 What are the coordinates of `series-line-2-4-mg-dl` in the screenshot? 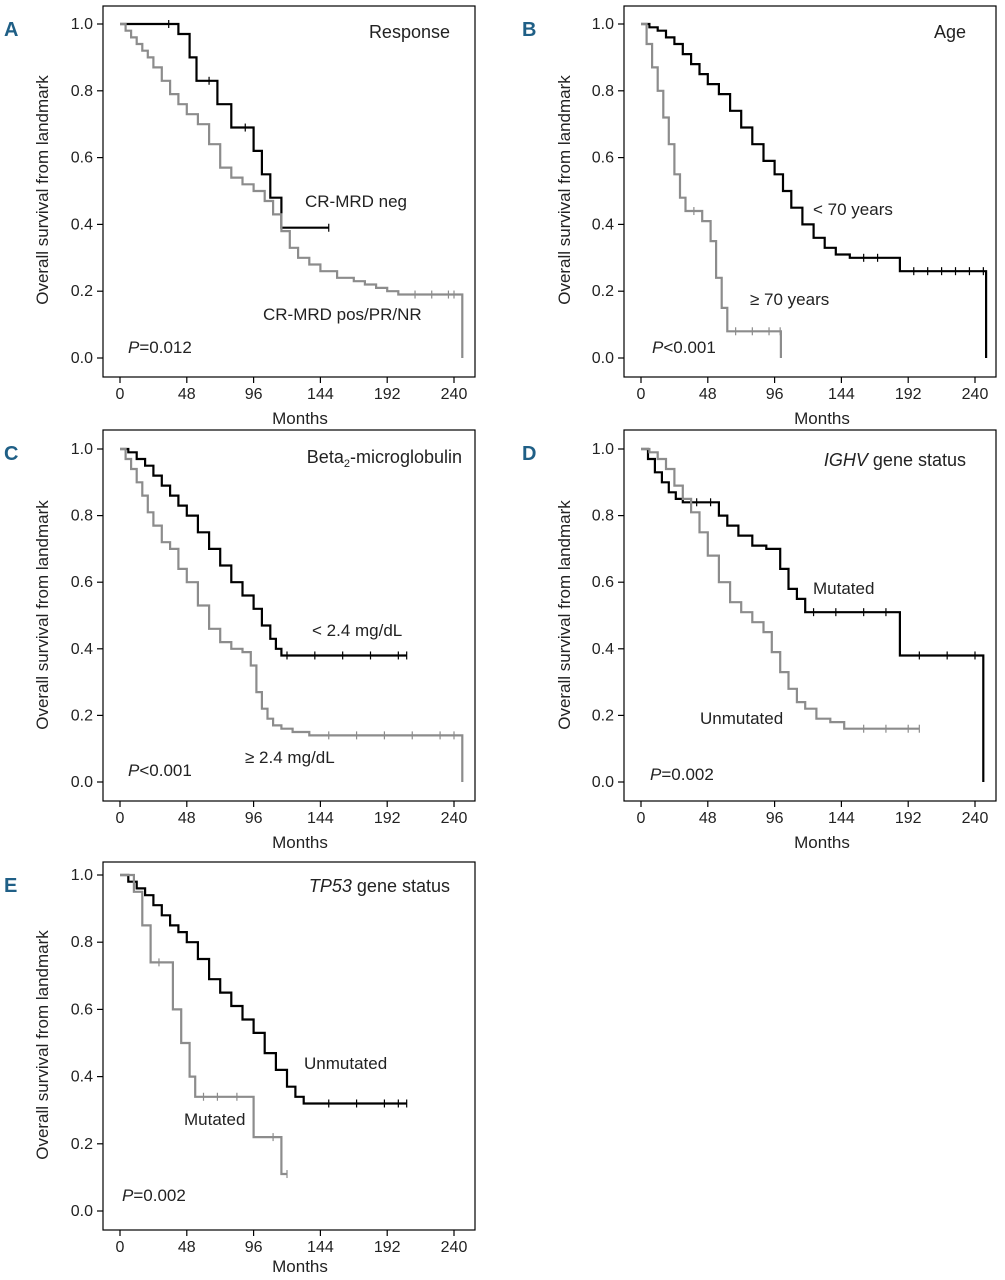 It's located at (292, 614).